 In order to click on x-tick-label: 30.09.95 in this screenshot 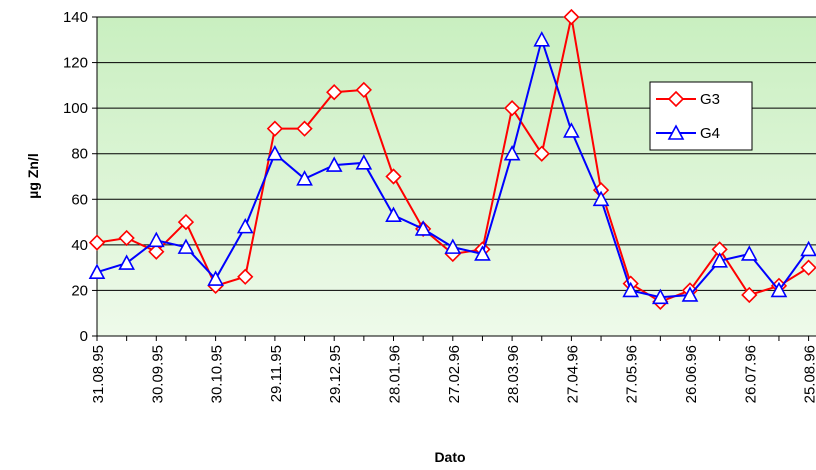, I will do `click(157, 374)`.